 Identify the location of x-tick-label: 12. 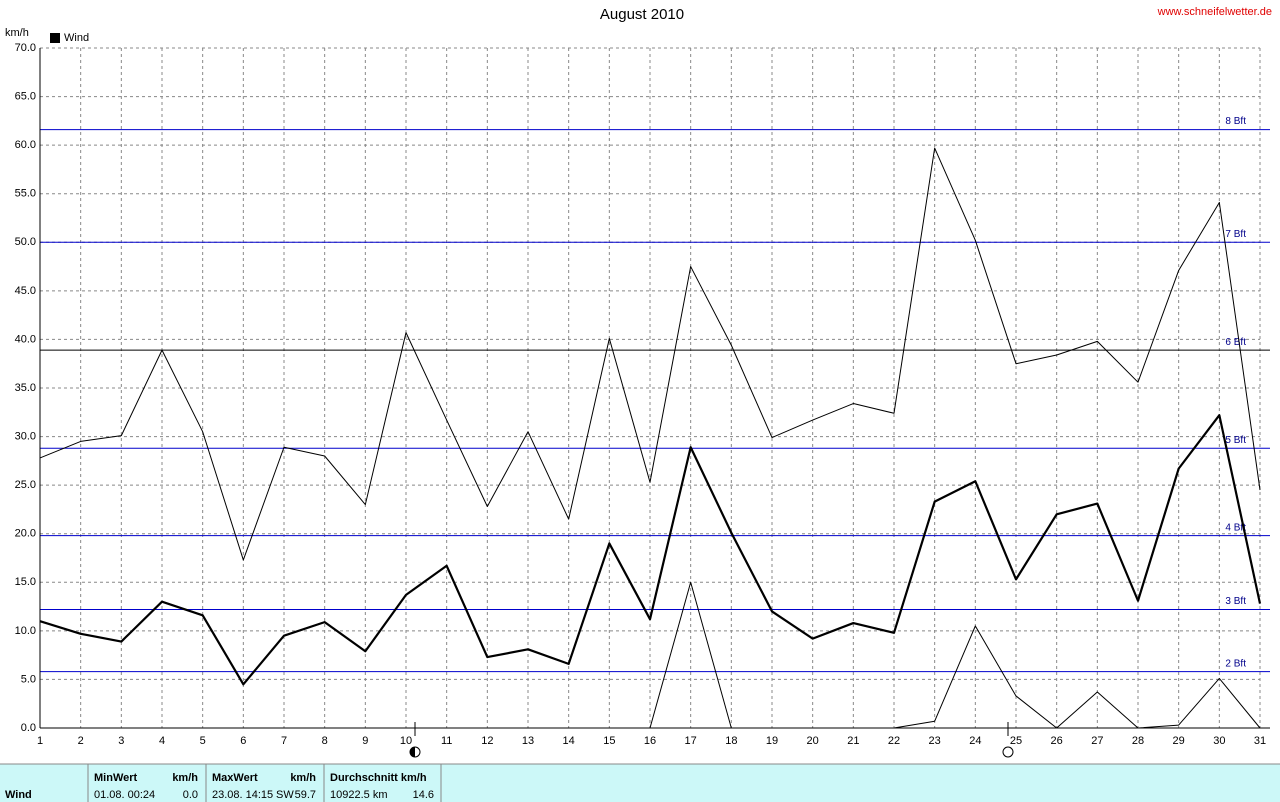
(487, 741).